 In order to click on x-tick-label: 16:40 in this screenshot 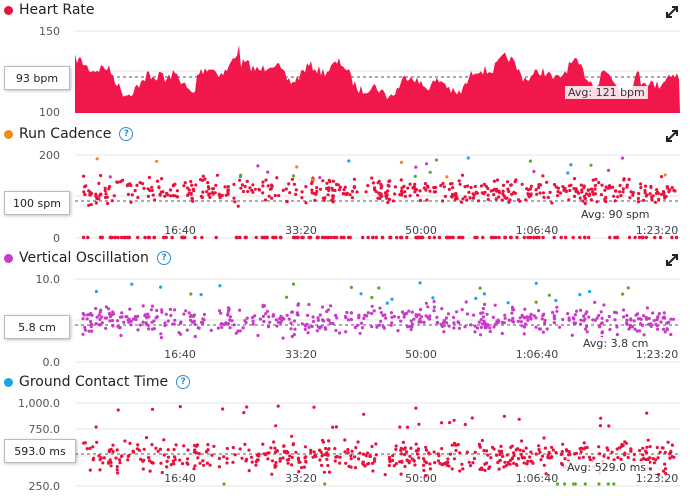, I will do `click(180, 230)`.